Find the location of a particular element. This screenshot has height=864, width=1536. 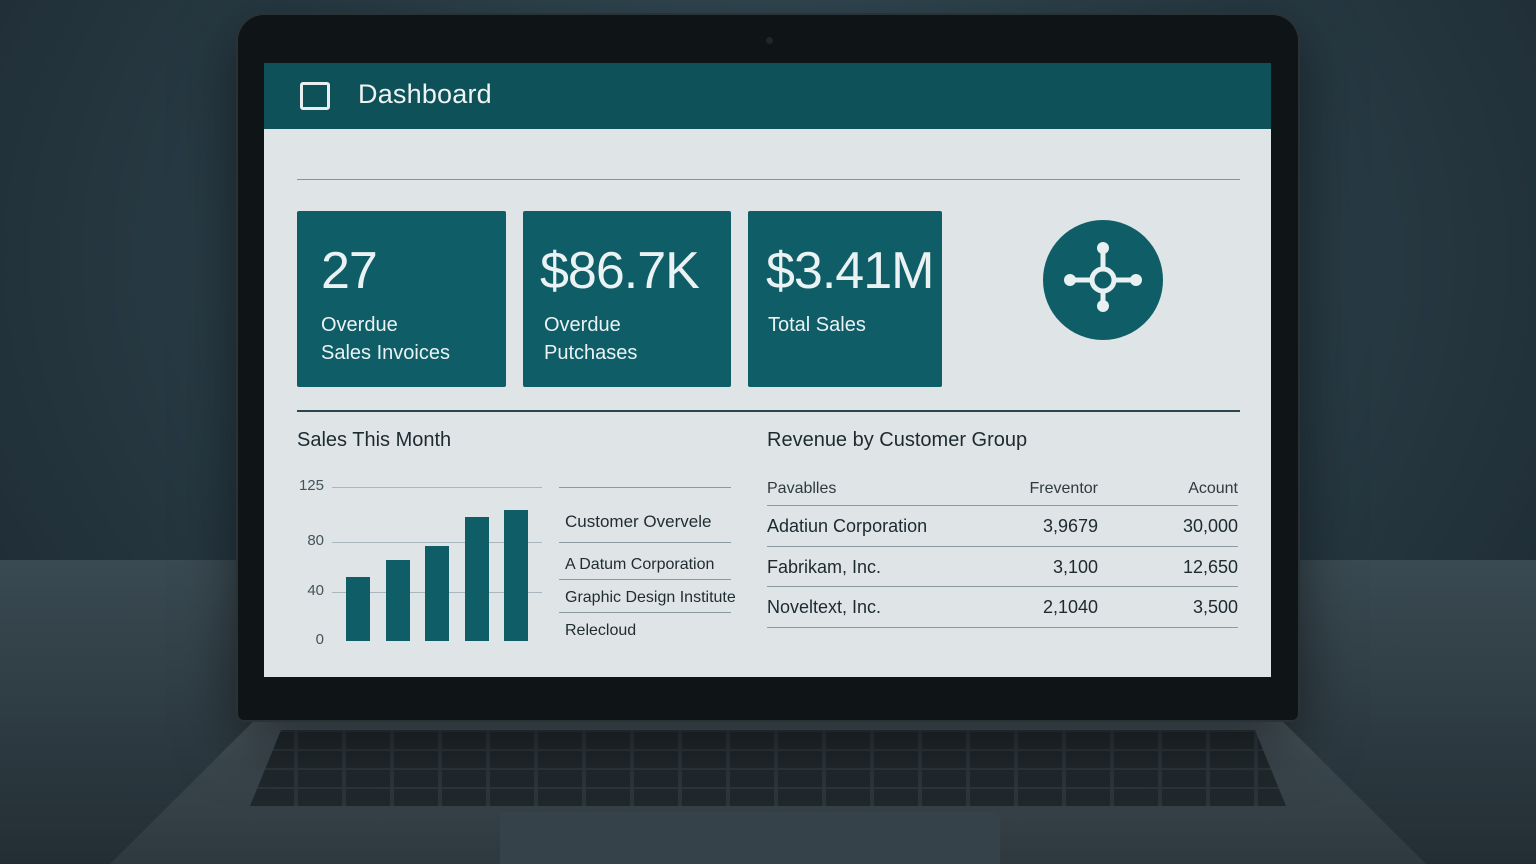

cell-customer: Noveltext, Inc. is located at coordinates (824, 607).